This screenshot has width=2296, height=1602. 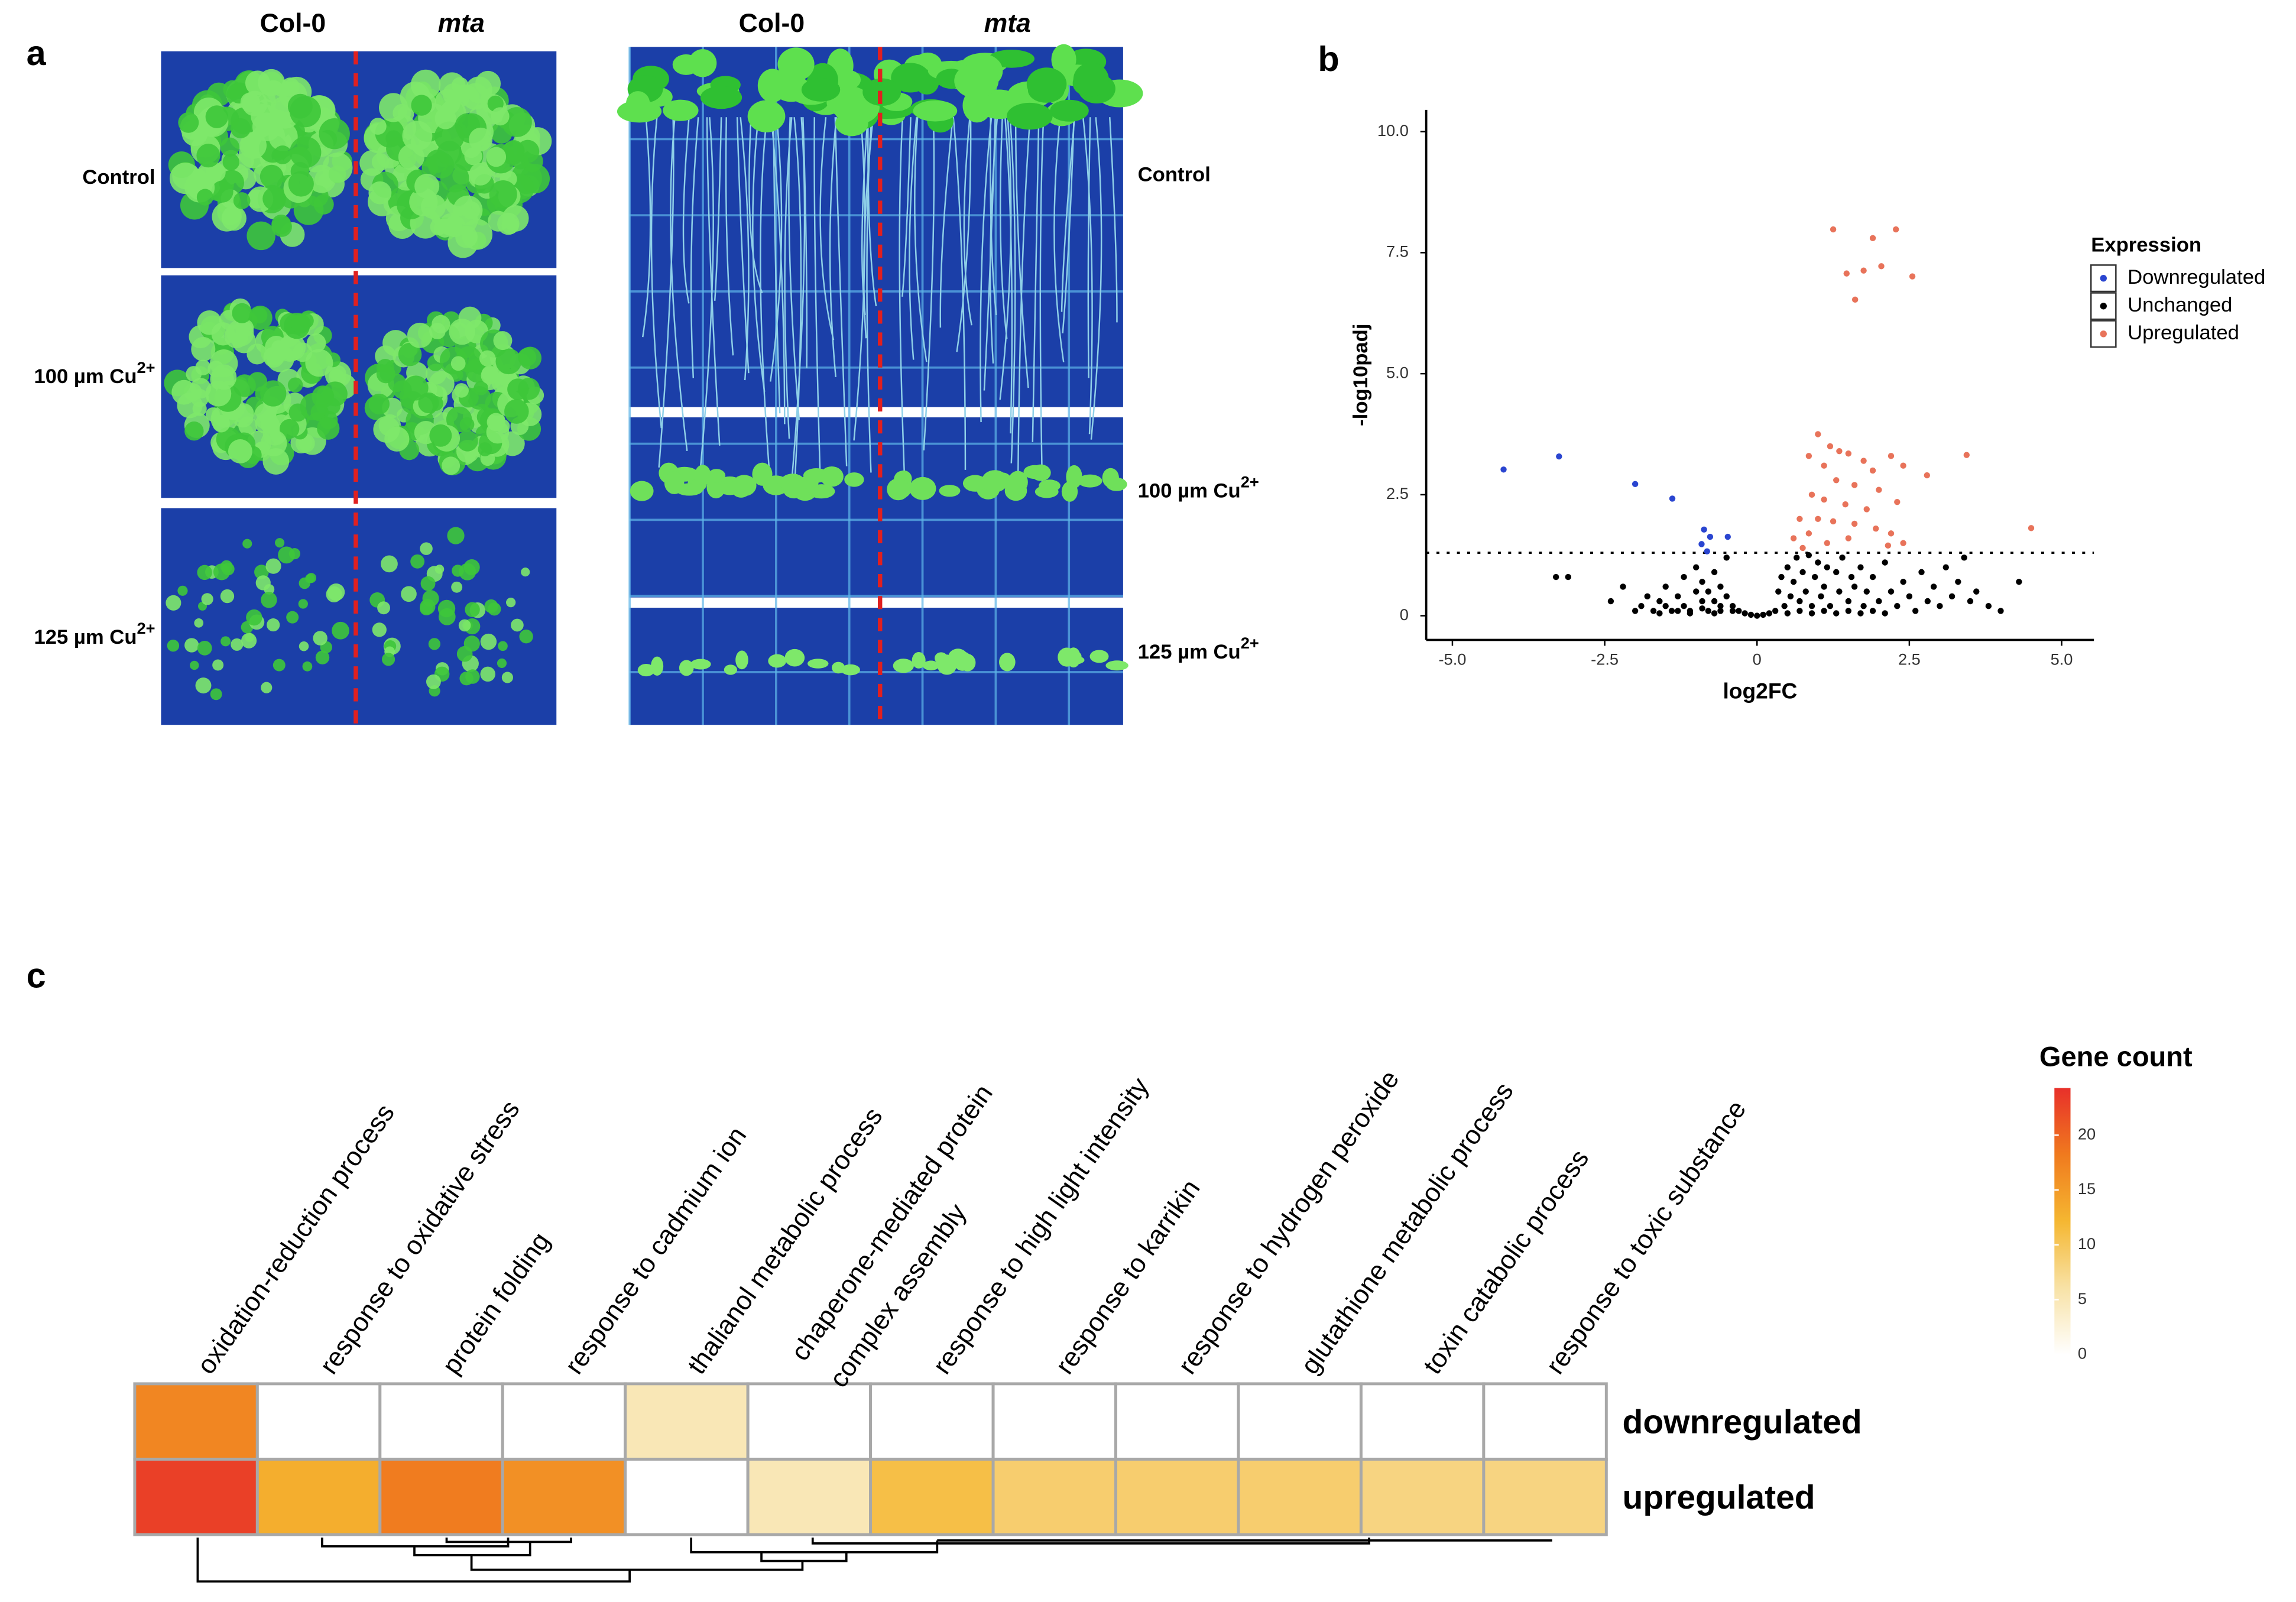 What do you see at coordinates (1605, 659) in the screenshot?
I see `x-tick-label: -2.5` at bounding box center [1605, 659].